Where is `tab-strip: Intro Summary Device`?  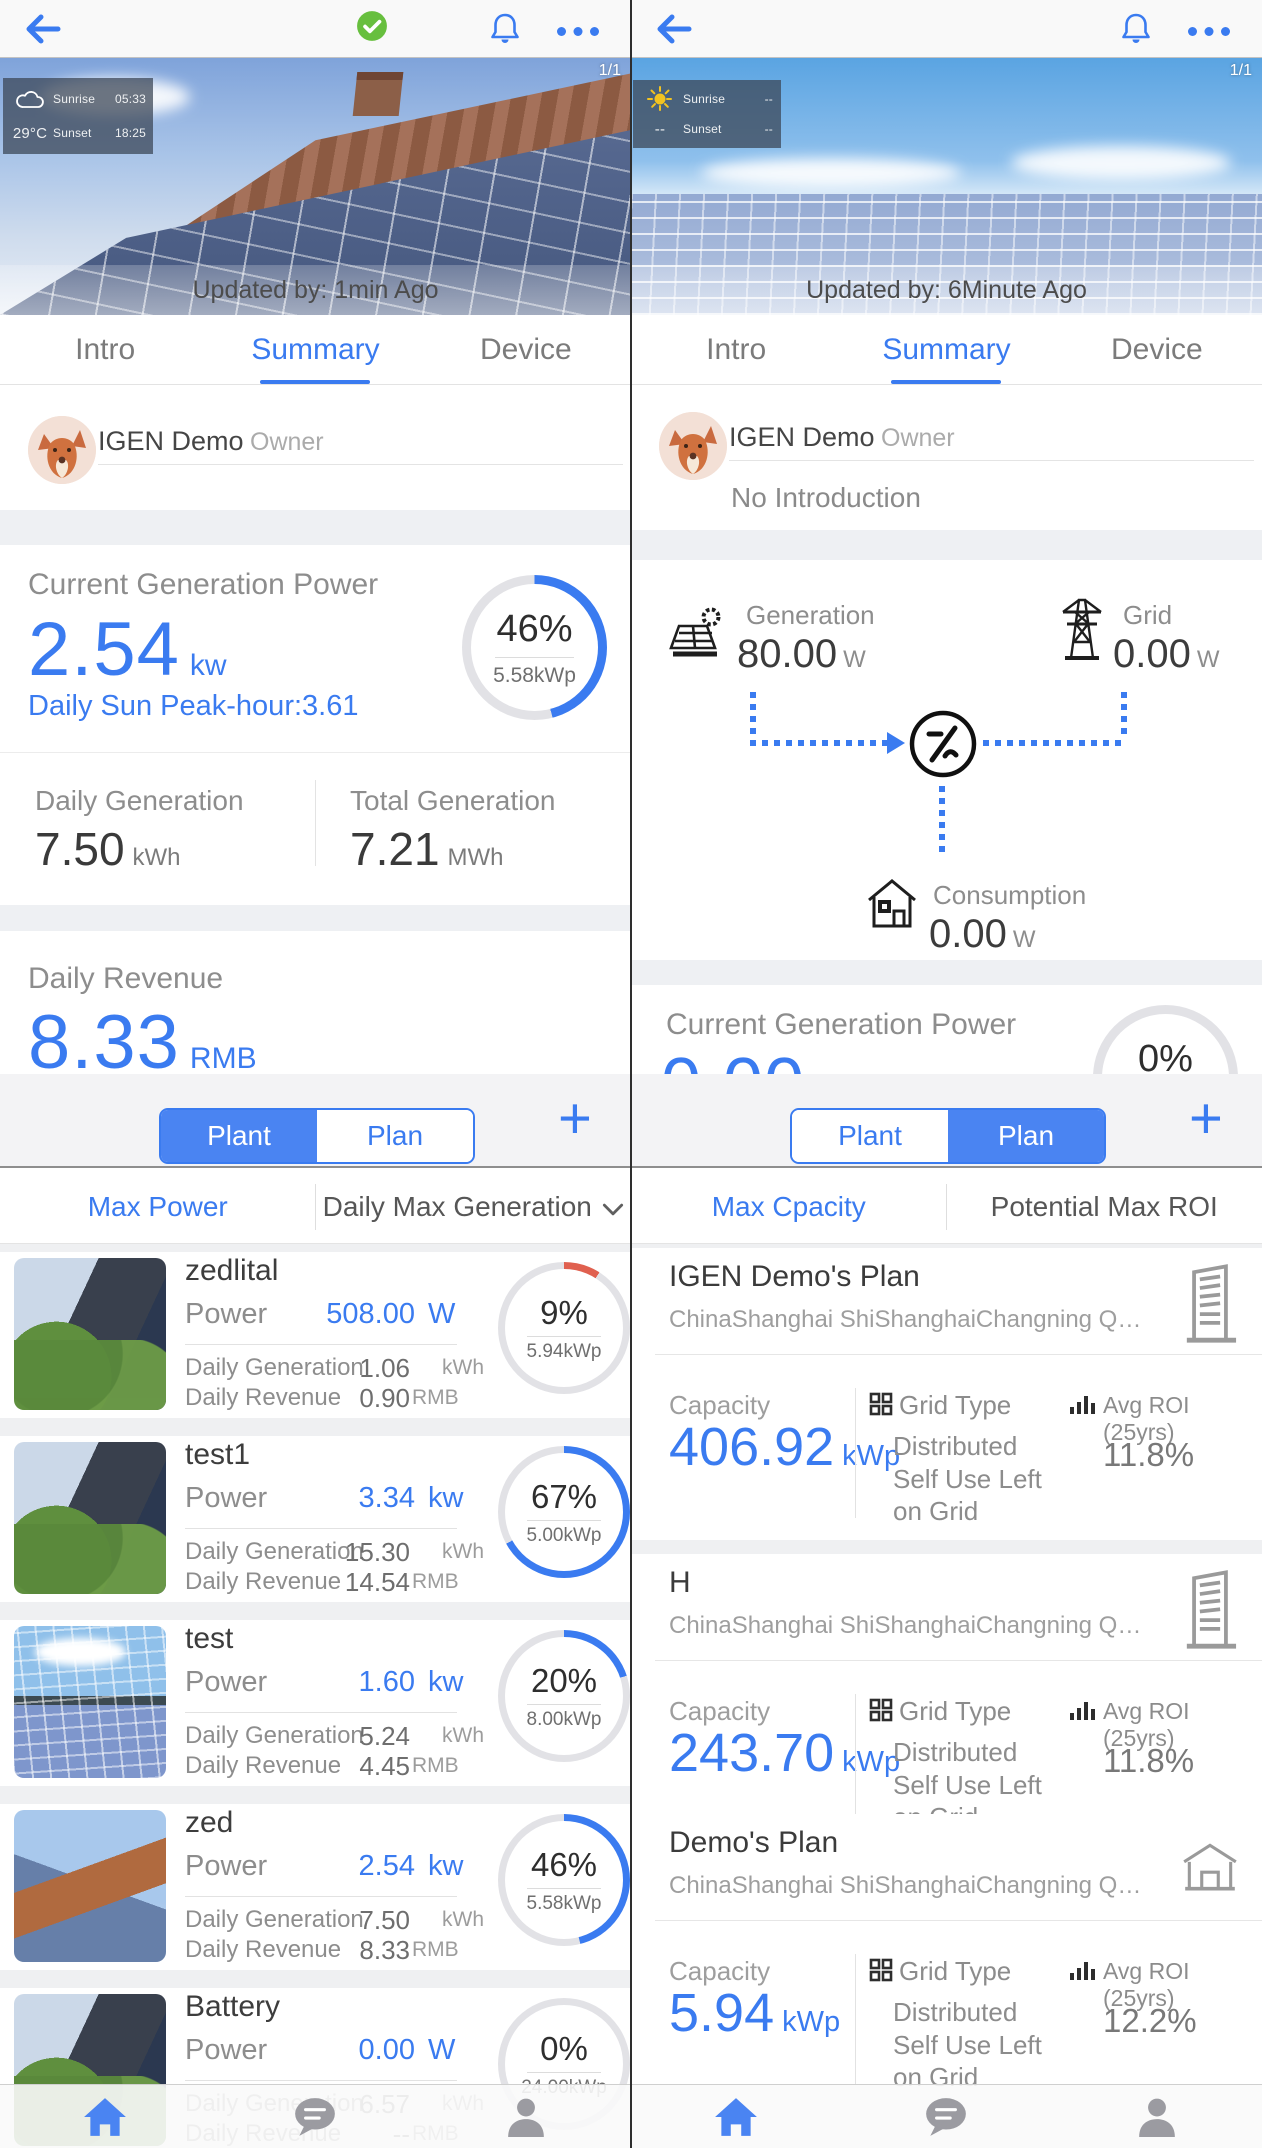 tab-strip: Intro Summary Device is located at coordinates (315, 350).